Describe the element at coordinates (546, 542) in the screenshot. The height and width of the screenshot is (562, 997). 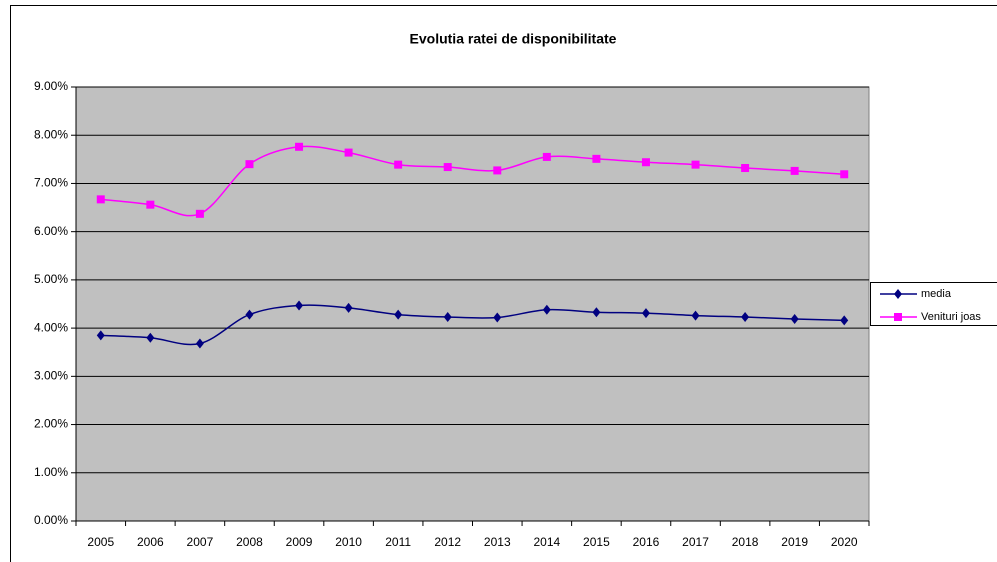
I see `x-tick-label: 2014` at that location.